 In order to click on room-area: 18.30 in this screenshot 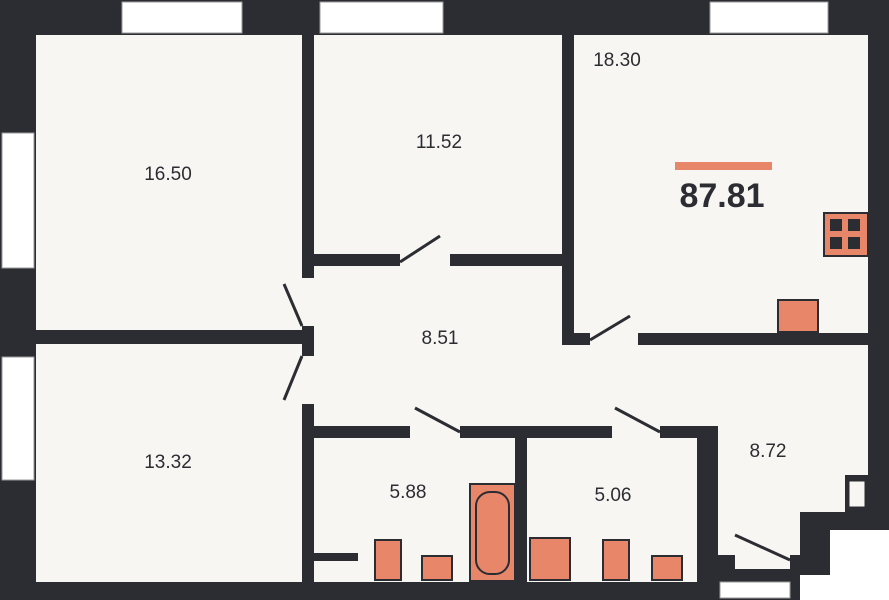, I will do `click(617, 60)`.